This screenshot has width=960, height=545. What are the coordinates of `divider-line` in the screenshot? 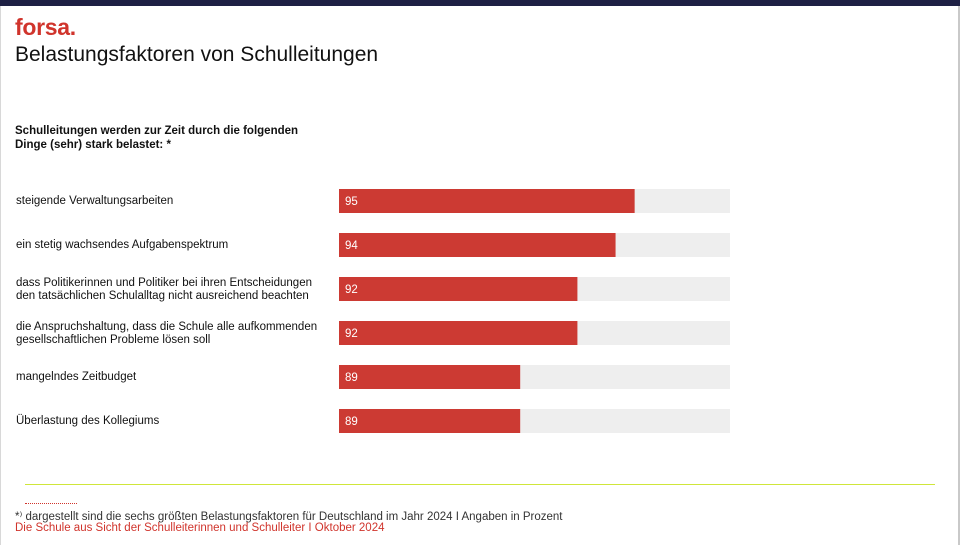 It's located at (480, 484).